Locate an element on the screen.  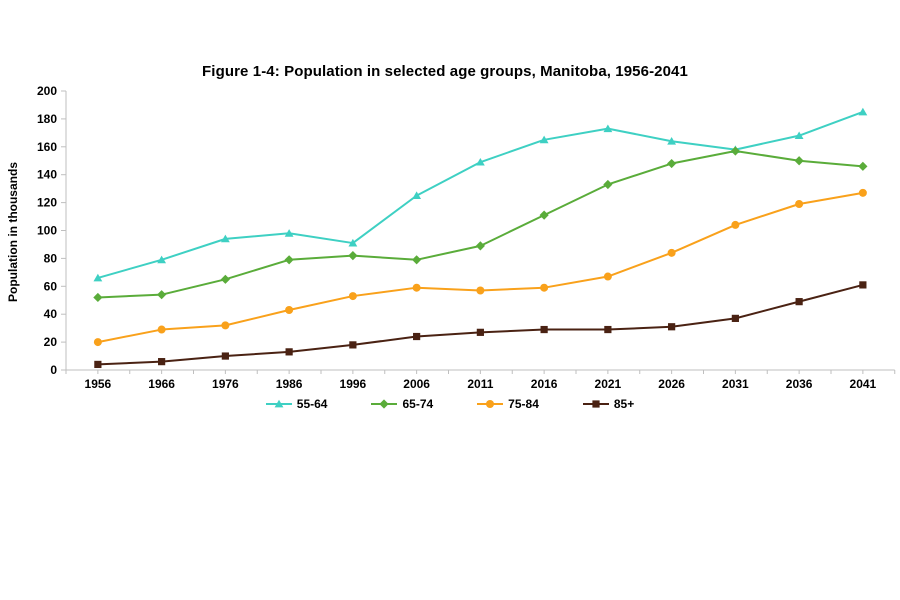
y-tick-label: 120 is located at coordinates (47, 203).